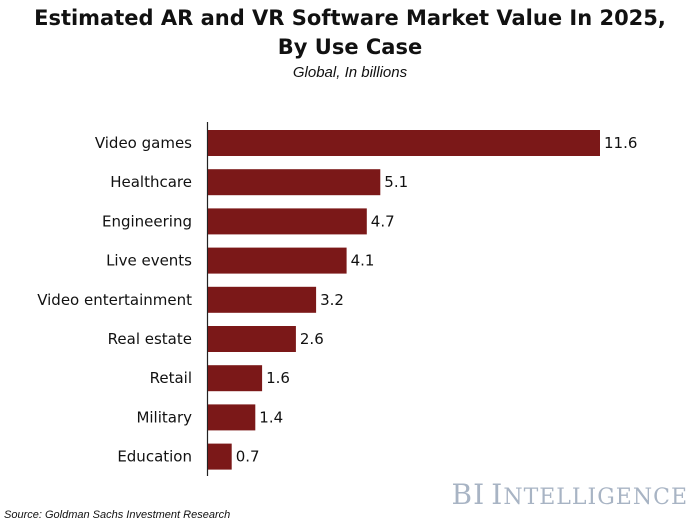  What do you see at coordinates (220, 456) in the screenshot?
I see `bar-education` at bounding box center [220, 456].